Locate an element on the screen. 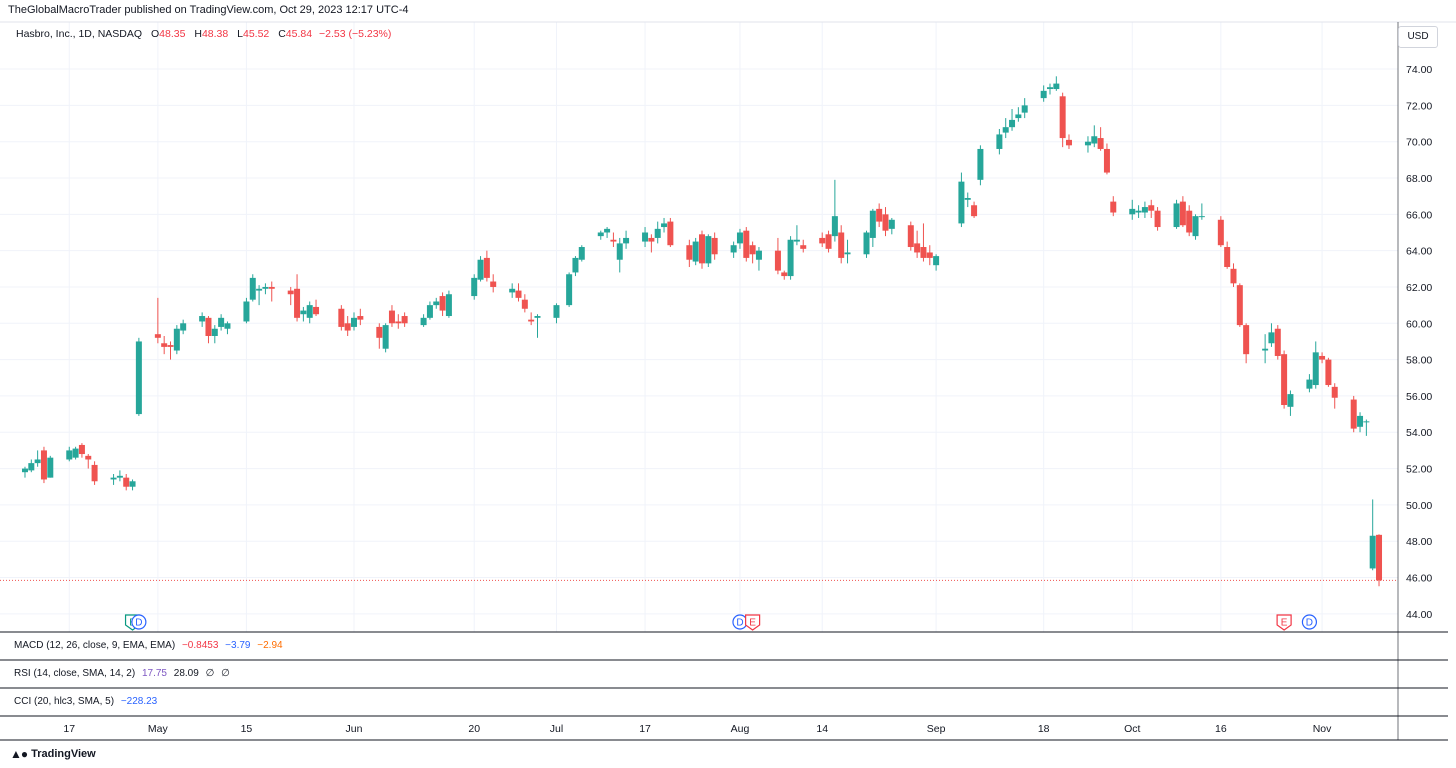 The height and width of the screenshot is (768, 1456). price-tick-label: 54.00 is located at coordinates (1419, 433).